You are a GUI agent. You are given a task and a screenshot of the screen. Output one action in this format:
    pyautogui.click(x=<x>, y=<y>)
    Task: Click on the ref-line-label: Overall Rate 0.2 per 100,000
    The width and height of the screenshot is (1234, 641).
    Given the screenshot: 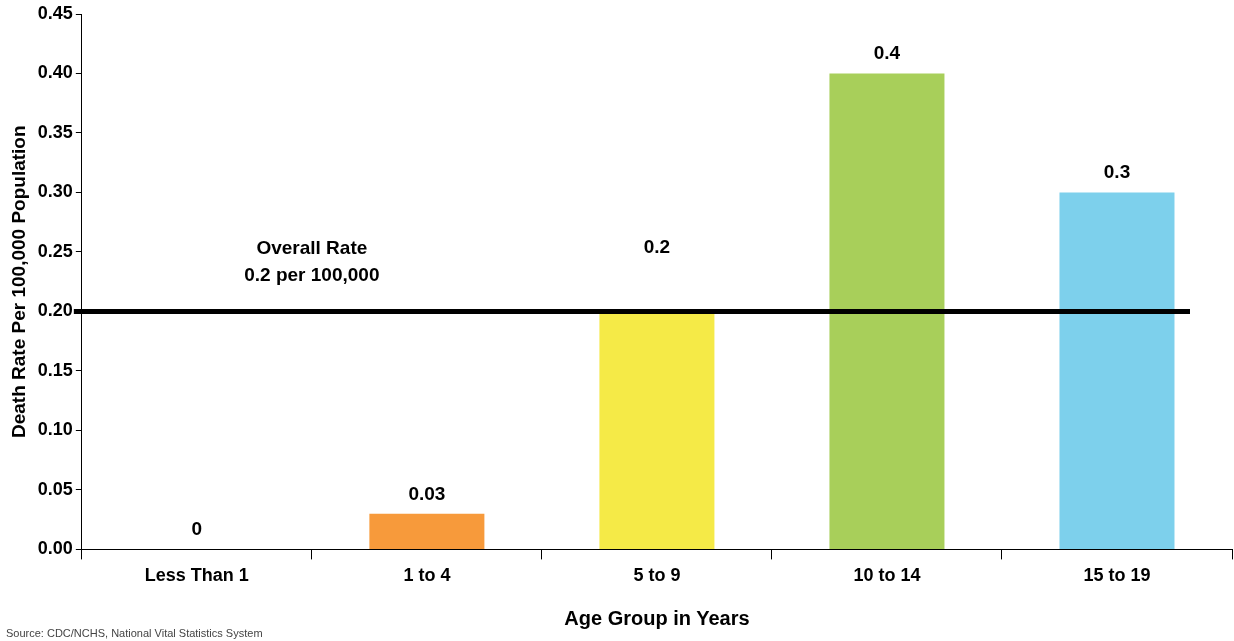 What is the action you would take?
    pyautogui.click(x=312, y=261)
    